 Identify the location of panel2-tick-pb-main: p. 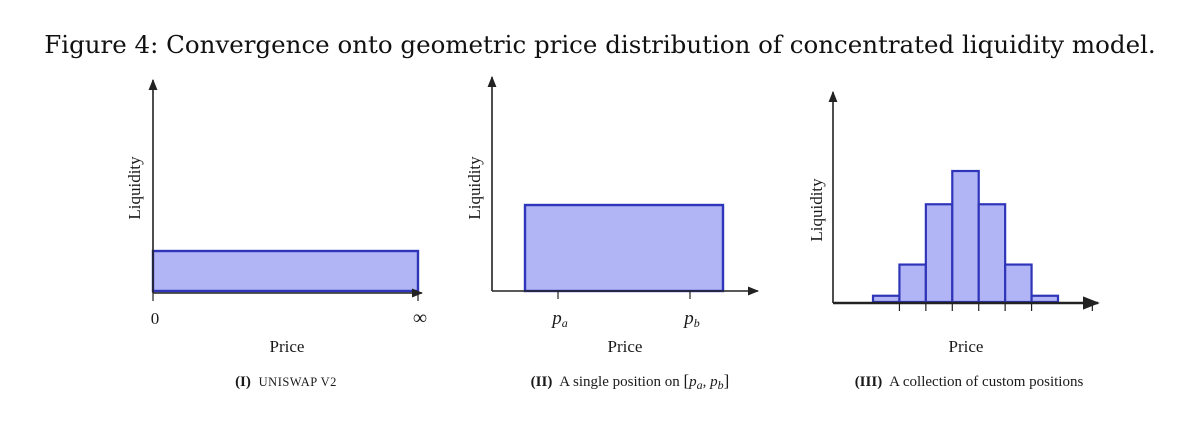
(688, 318).